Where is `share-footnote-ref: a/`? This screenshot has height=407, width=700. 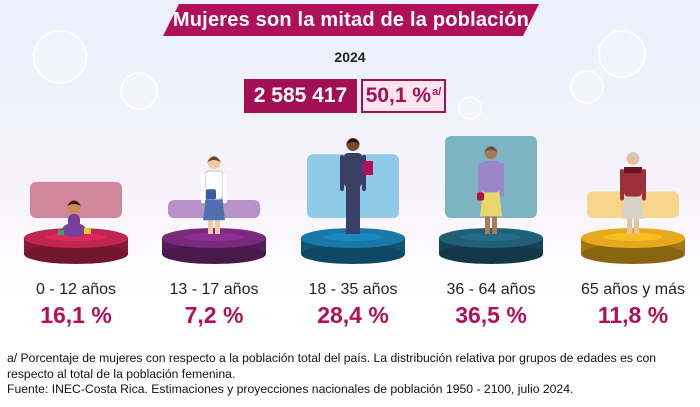 share-footnote-ref: a/ is located at coordinates (437, 92).